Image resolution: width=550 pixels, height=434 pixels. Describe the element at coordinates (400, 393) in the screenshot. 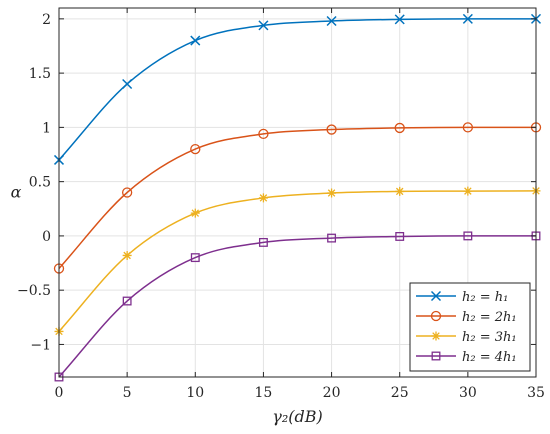

I see `x-tick-label: 25` at that location.